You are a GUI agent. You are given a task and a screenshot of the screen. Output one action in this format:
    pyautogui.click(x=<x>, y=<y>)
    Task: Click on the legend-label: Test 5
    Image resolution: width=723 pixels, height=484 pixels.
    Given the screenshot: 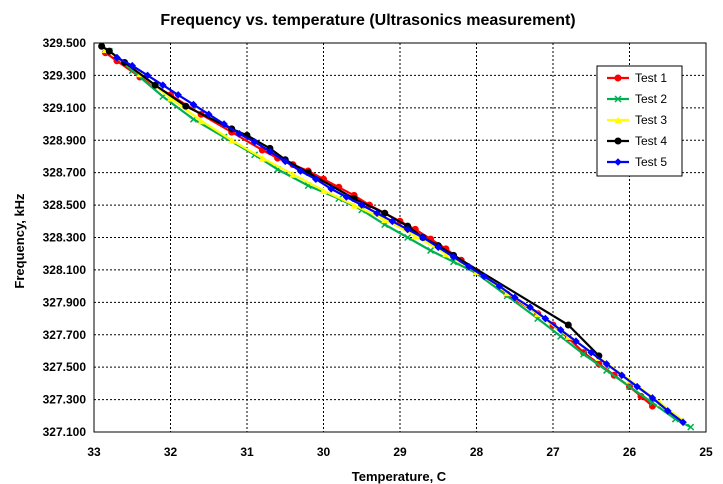 What is the action you would take?
    pyautogui.click(x=651, y=162)
    